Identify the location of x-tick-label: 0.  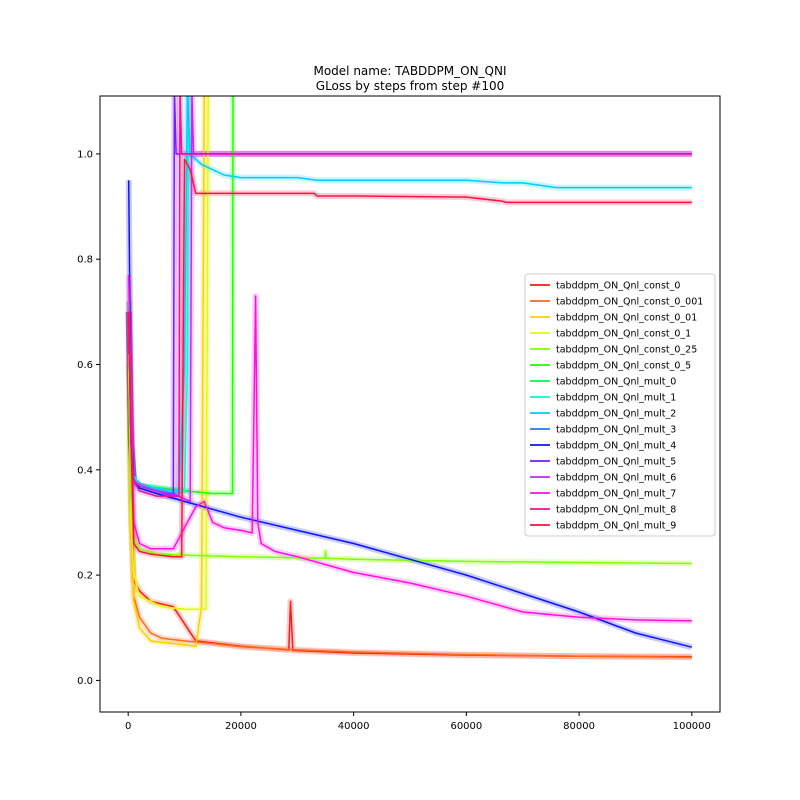
(128, 726).